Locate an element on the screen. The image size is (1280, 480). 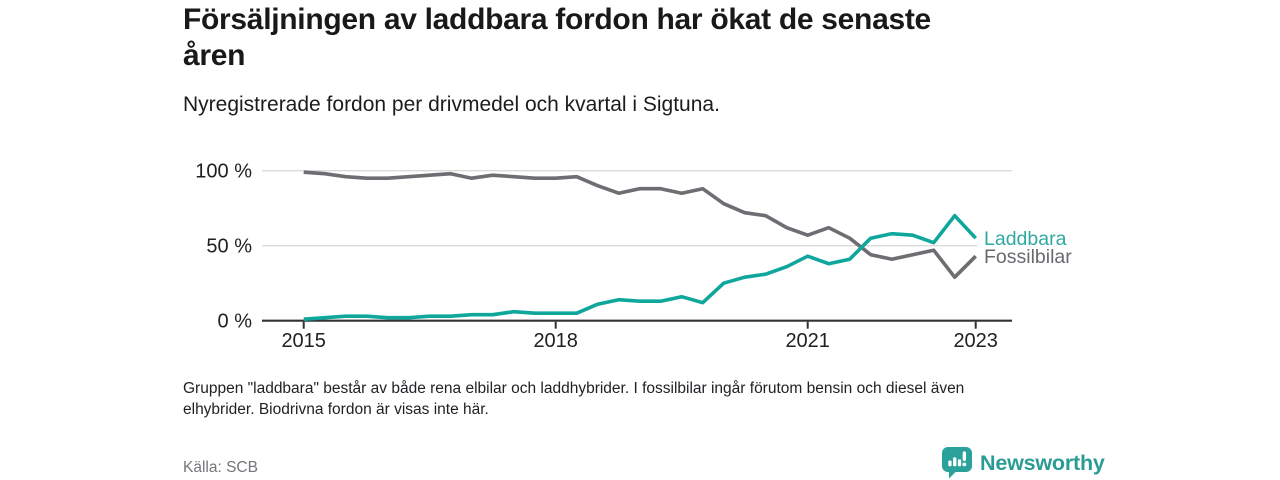
series-line-fossilbilar is located at coordinates (640, 225).